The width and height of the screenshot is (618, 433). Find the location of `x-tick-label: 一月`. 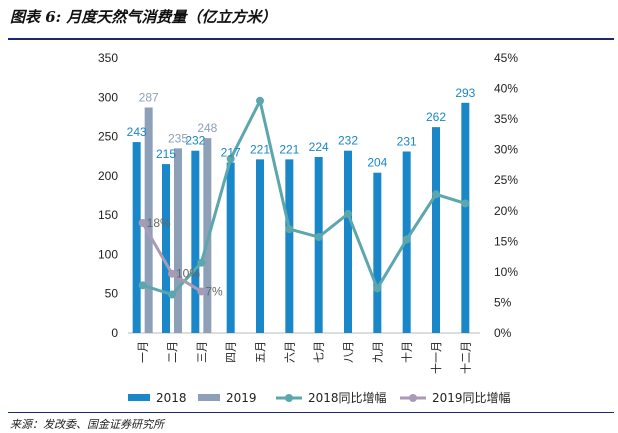

x-tick-label: 一月 is located at coordinates (143, 352).